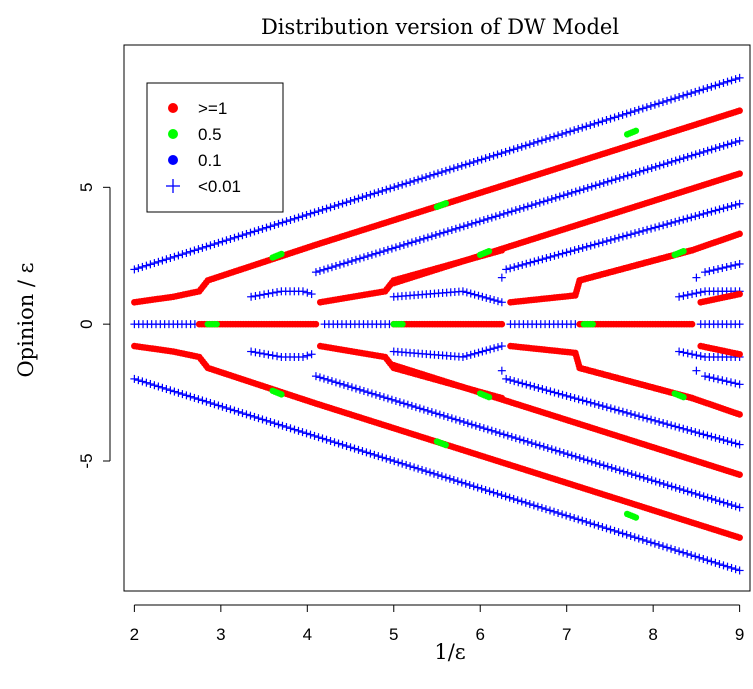 The width and height of the screenshot is (753, 689). I want to click on green-point, so click(636, 130).